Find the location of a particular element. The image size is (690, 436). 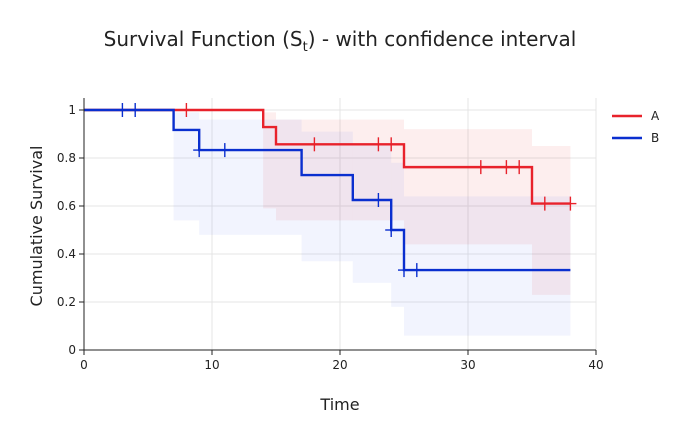

chart-title-main: Survival Function (S is located at coordinates (203, 39).